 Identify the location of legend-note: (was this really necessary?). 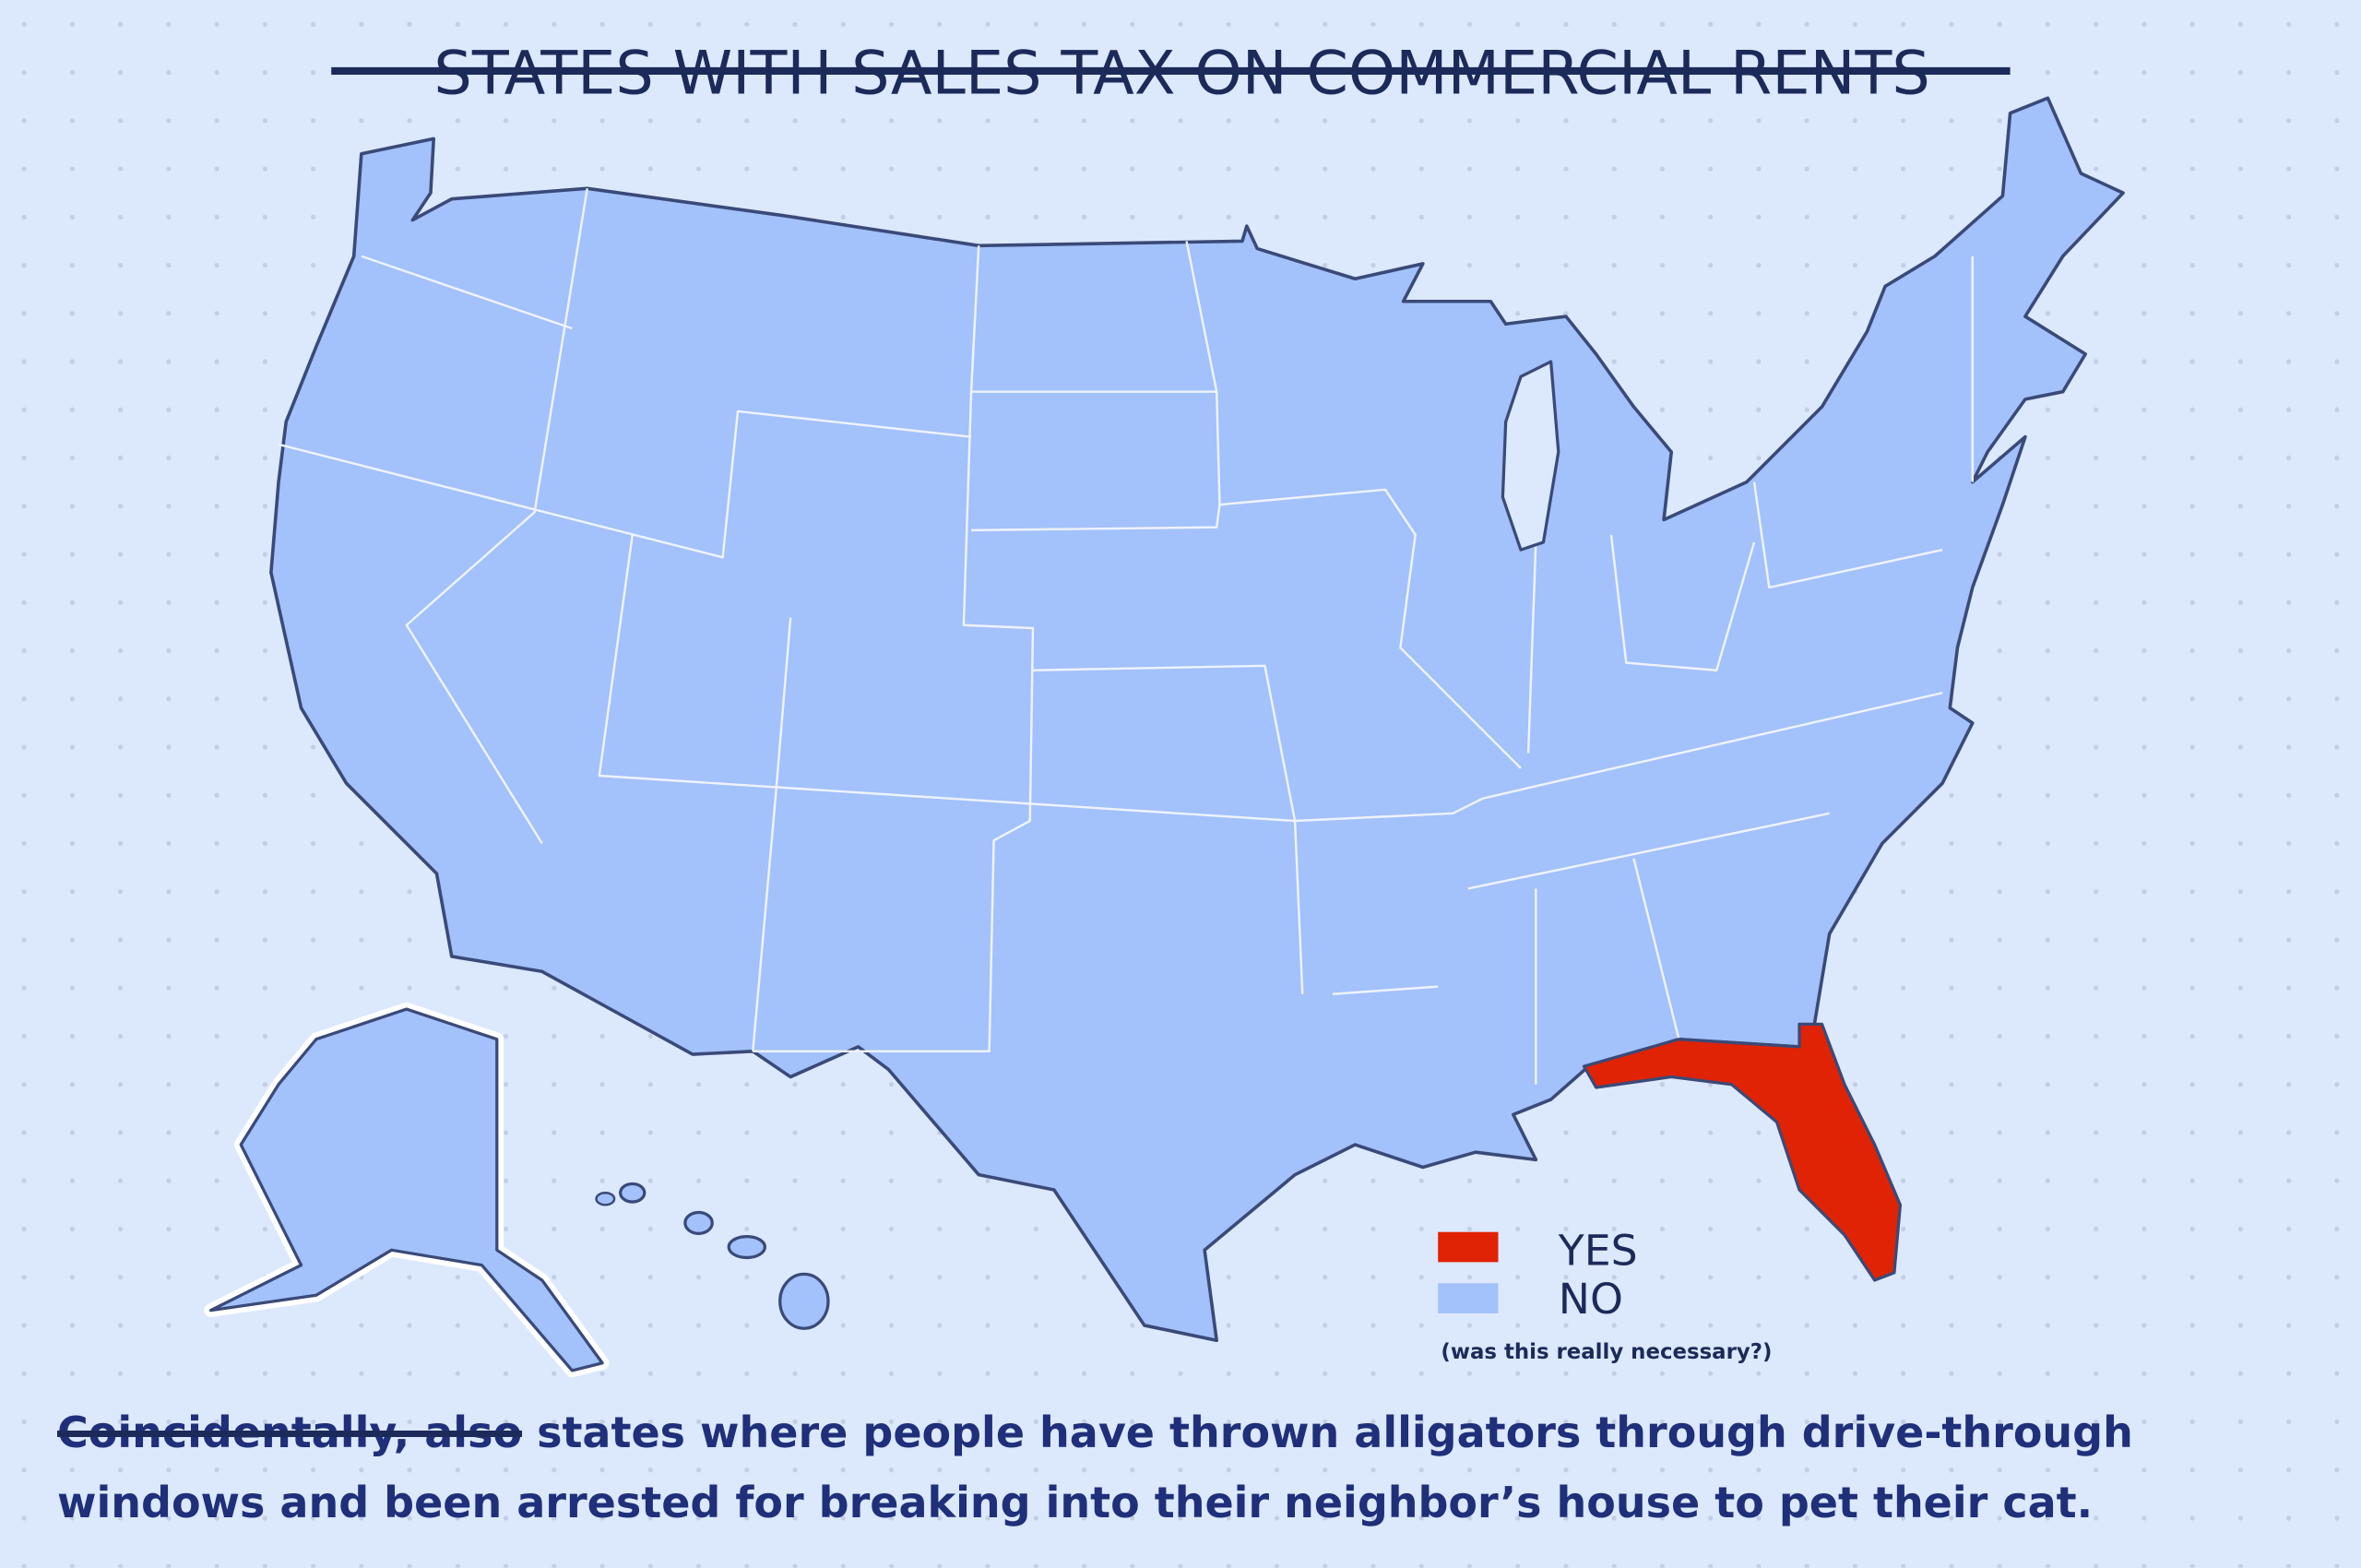
(1606, 1352).